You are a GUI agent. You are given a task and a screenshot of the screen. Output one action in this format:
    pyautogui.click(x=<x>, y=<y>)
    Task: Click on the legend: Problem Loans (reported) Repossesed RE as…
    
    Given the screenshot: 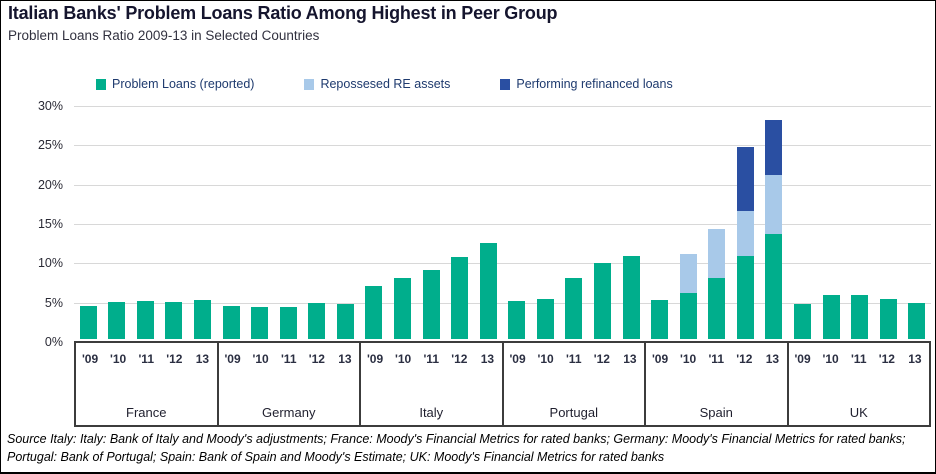 What is the action you would take?
    pyautogui.click(x=384, y=84)
    